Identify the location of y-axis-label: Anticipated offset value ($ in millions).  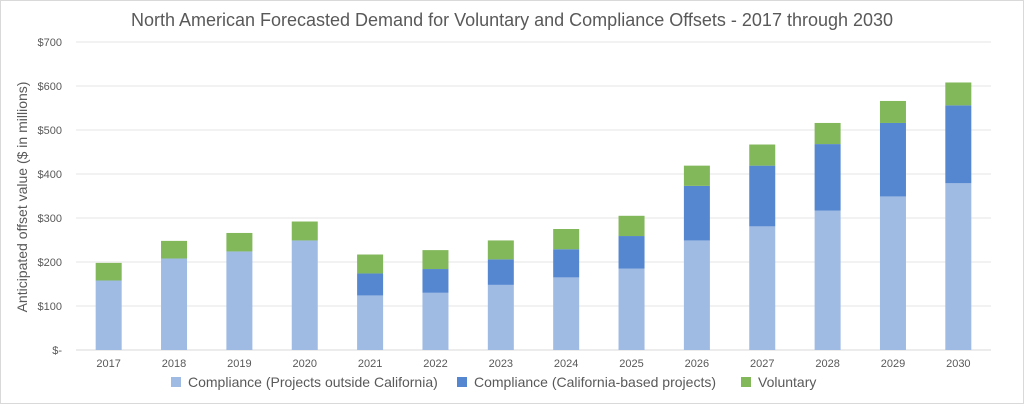
(22, 197).